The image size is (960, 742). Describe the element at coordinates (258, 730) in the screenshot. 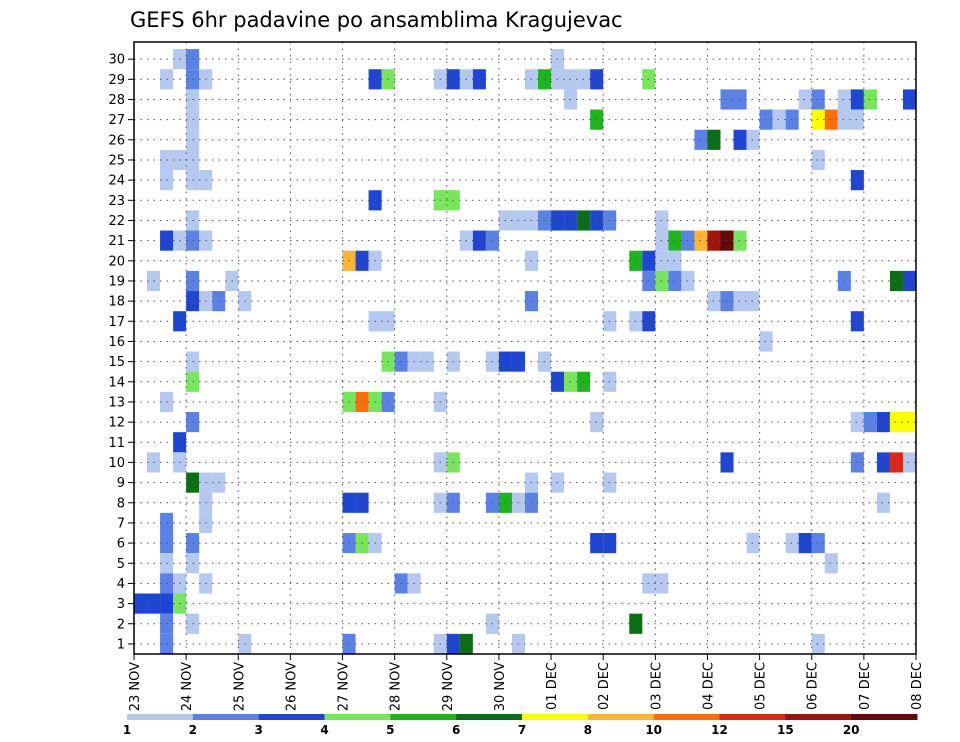

I see `legend-label: 3` at that location.